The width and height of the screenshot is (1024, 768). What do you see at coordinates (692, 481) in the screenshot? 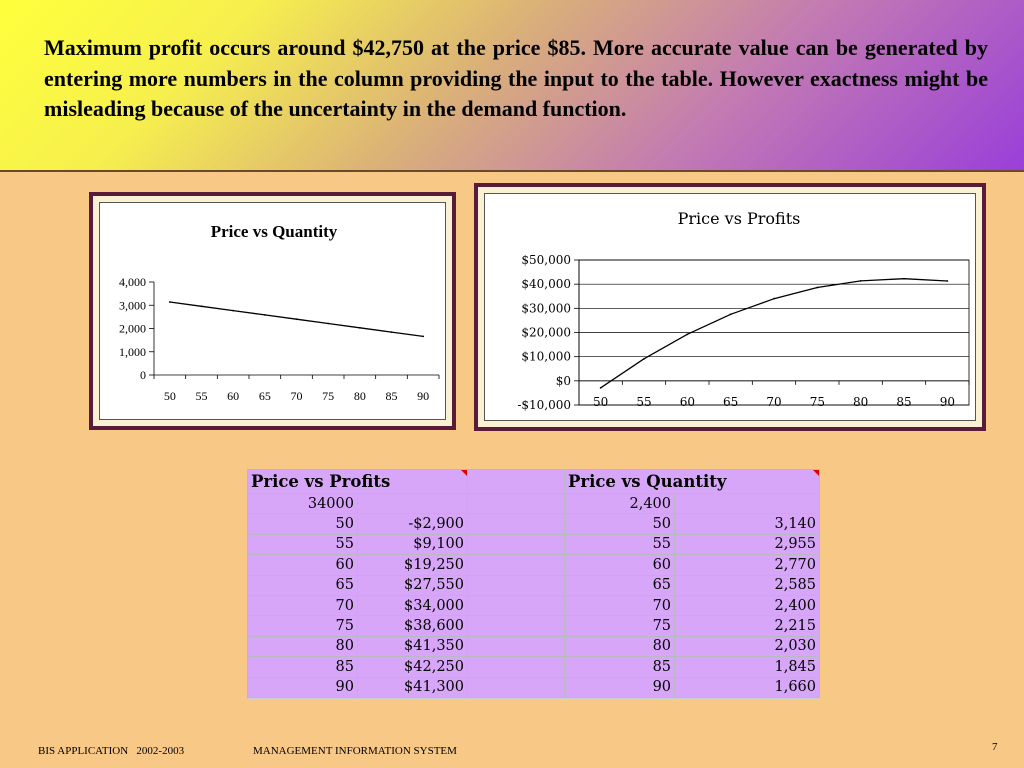
I see `table-header-cell: Price vs Quantity` at bounding box center [692, 481].